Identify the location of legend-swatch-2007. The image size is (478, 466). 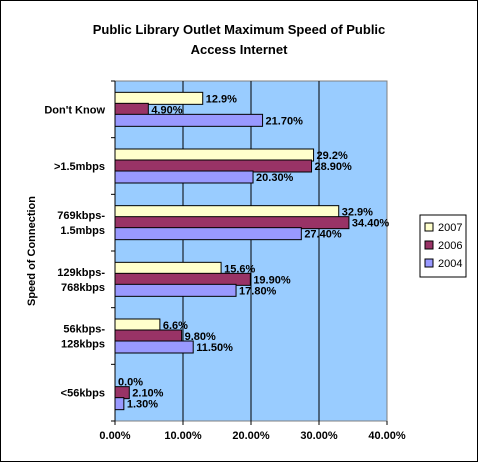
(429, 227).